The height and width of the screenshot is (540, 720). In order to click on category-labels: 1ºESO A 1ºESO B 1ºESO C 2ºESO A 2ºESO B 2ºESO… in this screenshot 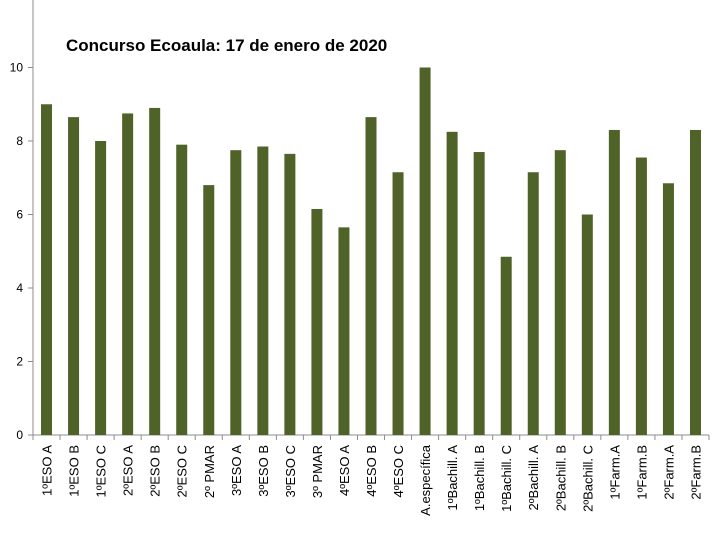, I will do `click(372, 480)`.